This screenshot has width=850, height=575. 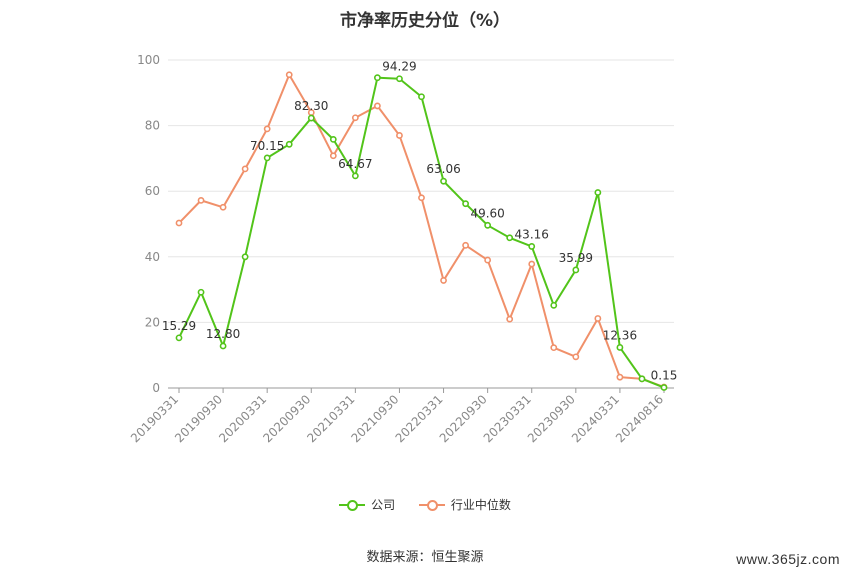 What do you see at coordinates (152, 322) in the screenshot?
I see `y-tick-label: 20` at bounding box center [152, 322].